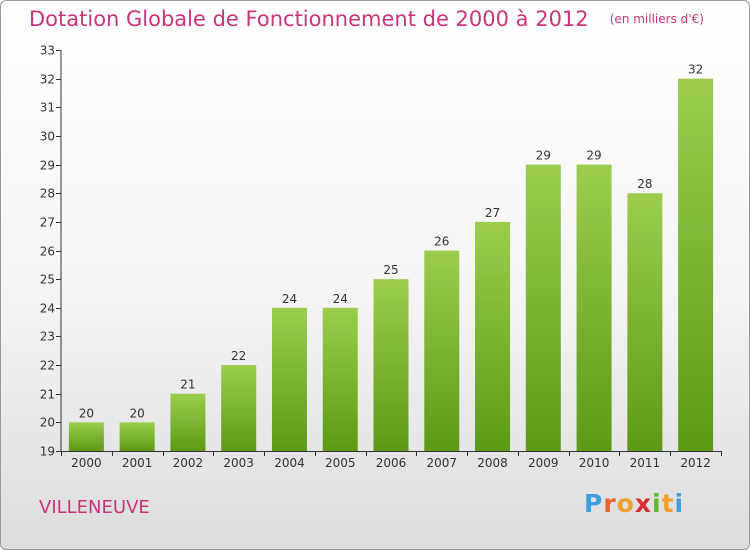  What do you see at coordinates (47, 252) in the screenshot?
I see `y-tick-label: 26` at bounding box center [47, 252].